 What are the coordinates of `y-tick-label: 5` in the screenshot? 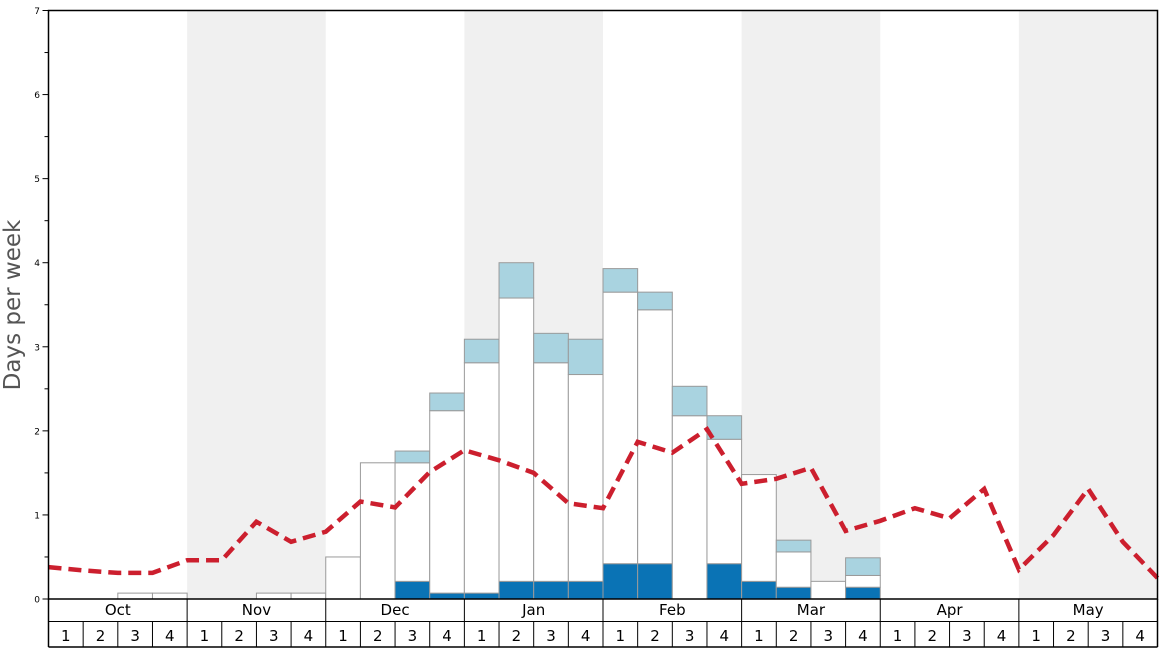 It's located at (37, 180).